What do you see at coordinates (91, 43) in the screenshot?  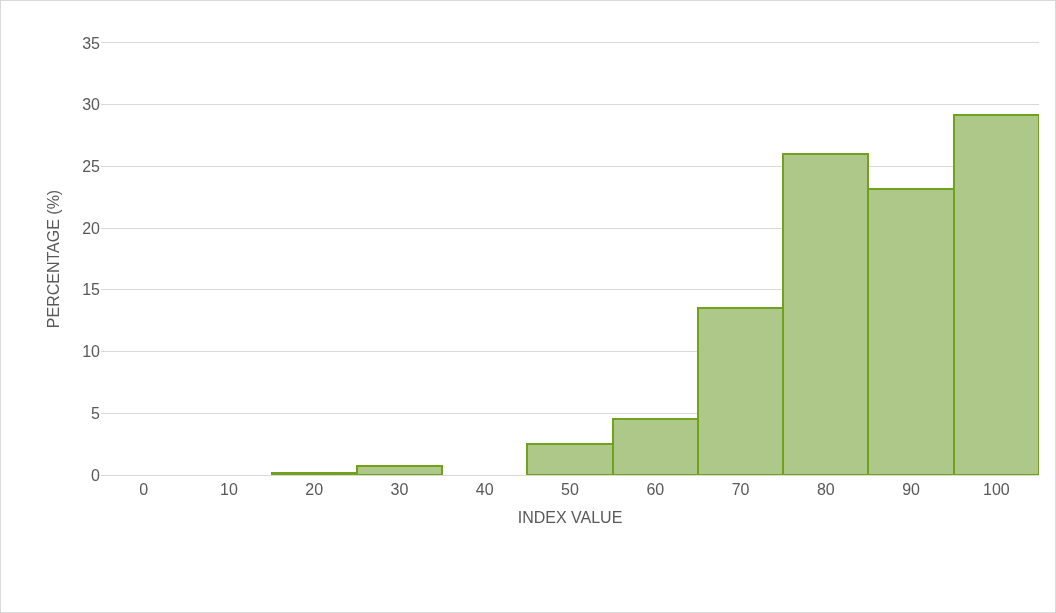 I see `y-tick-label: 35` at bounding box center [91, 43].